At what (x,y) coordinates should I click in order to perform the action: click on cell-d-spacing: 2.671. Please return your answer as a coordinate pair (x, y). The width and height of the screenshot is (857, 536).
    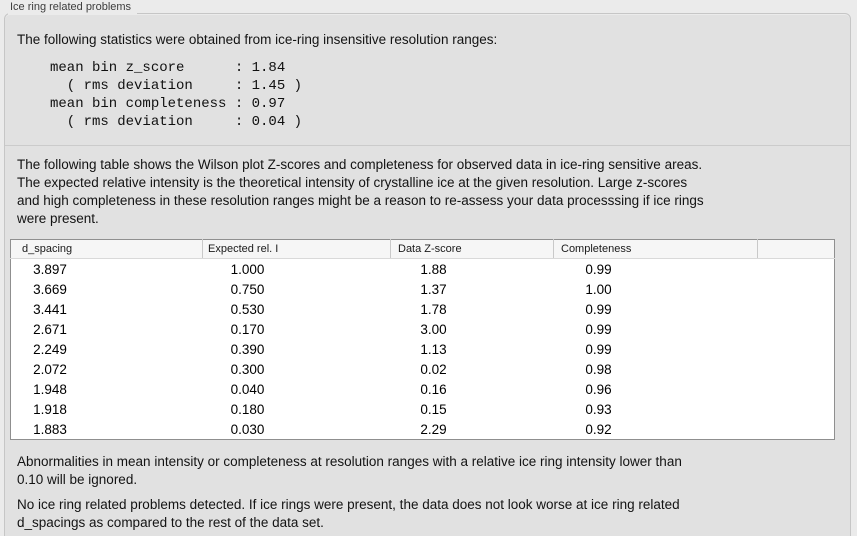
    Looking at the image, I should click on (107, 329).